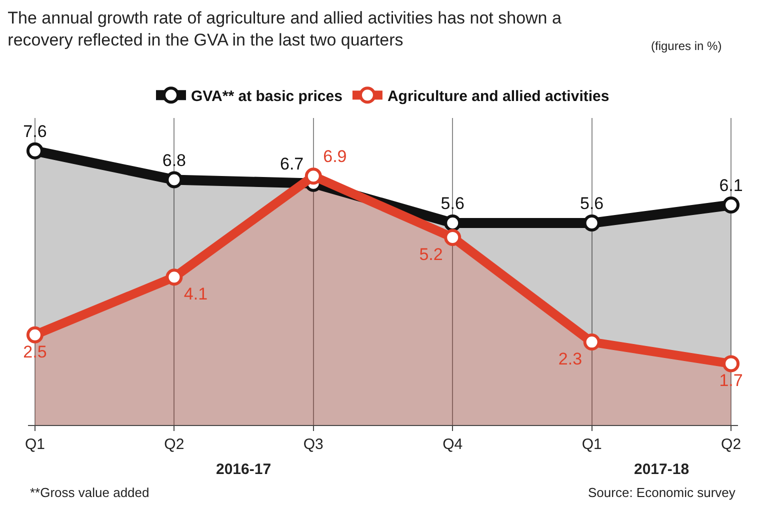 The width and height of the screenshot is (766, 517). Describe the element at coordinates (266, 96) in the screenshot. I see `legend-label: GVA** at basic prices` at that location.